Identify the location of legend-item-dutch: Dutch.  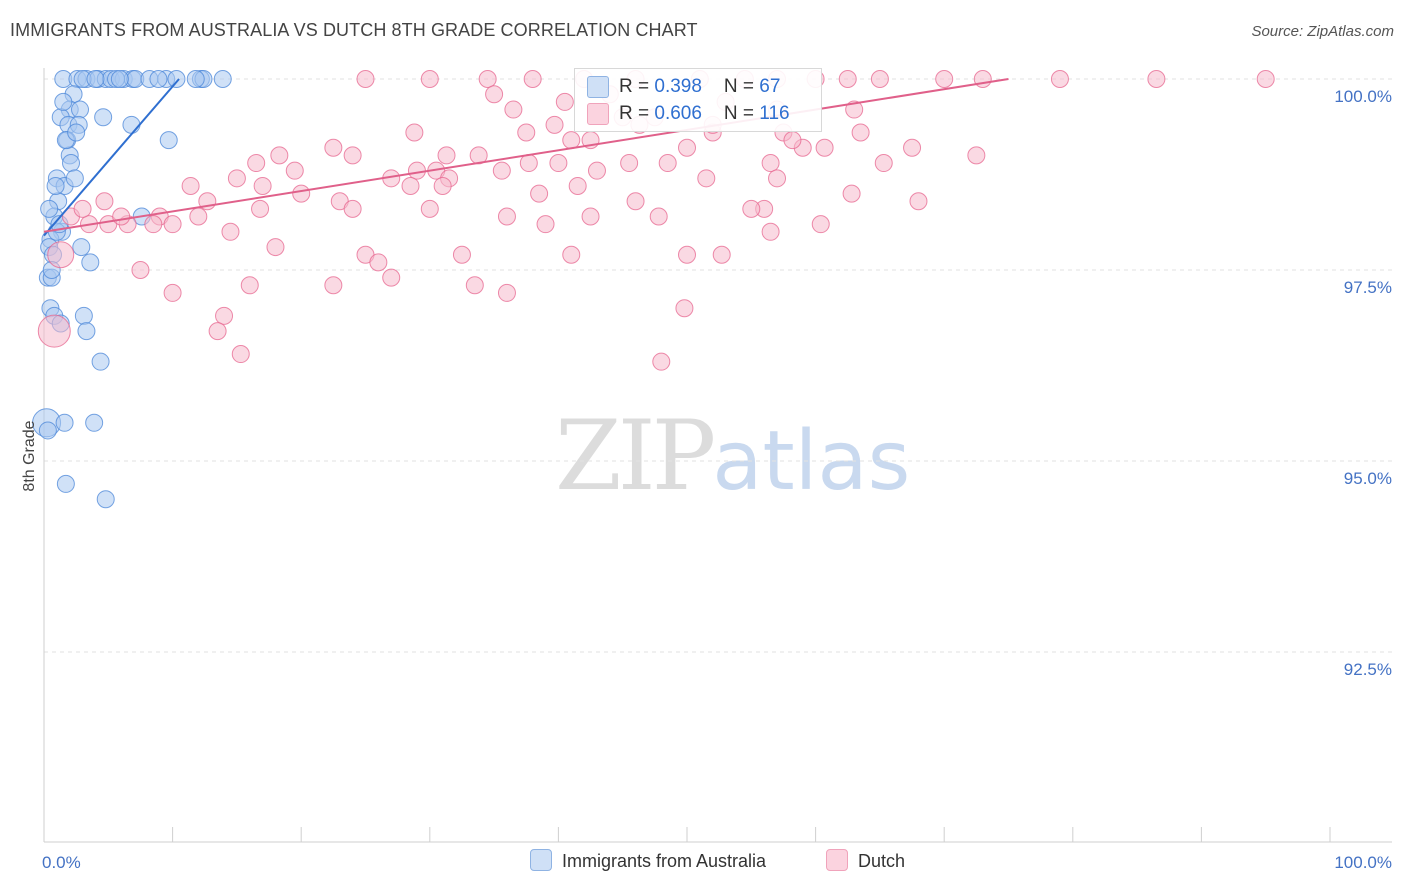
(866, 861).